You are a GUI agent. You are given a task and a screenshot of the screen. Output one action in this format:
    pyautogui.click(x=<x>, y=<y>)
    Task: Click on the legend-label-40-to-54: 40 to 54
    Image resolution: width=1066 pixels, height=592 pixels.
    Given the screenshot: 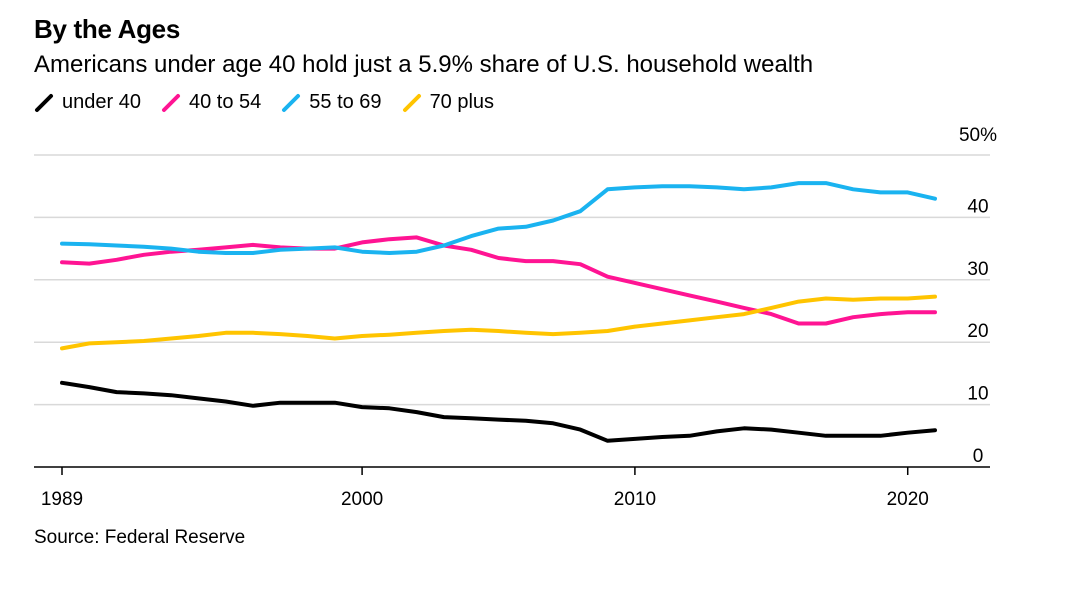 What is the action you would take?
    pyautogui.click(x=225, y=102)
    